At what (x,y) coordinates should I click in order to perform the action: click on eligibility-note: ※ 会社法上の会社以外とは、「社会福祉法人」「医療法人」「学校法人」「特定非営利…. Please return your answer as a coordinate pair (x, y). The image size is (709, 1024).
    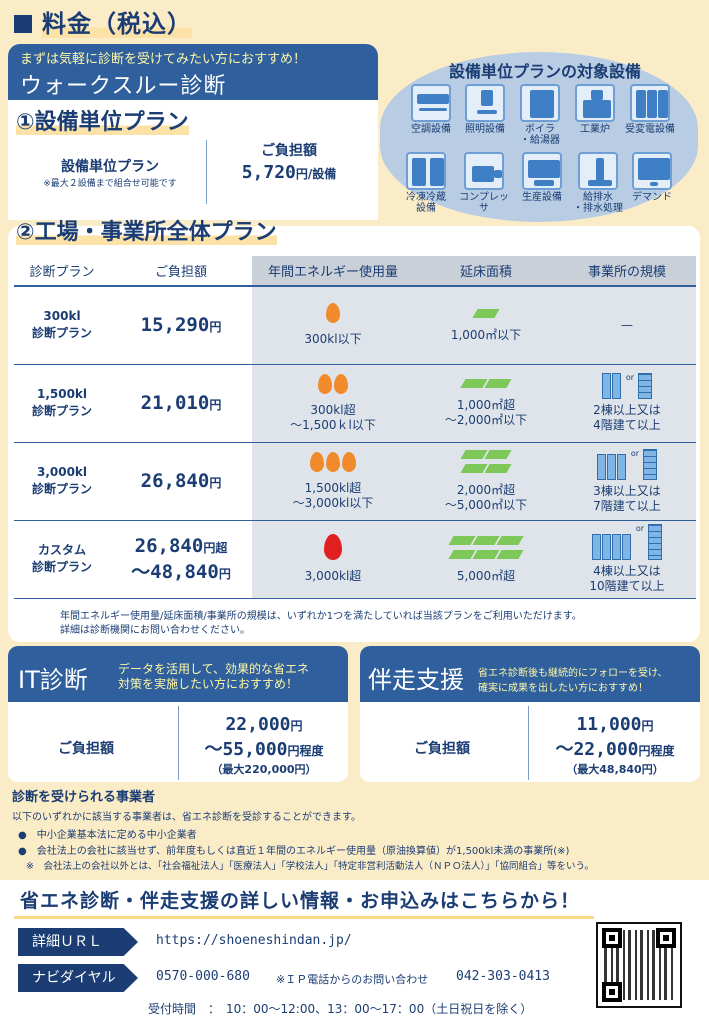
    Looking at the image, I should click on (310, 866).